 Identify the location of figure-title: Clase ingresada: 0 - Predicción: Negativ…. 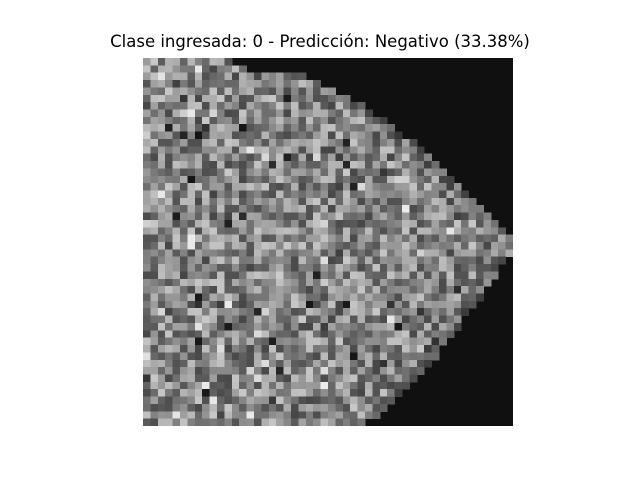
(320, 41).